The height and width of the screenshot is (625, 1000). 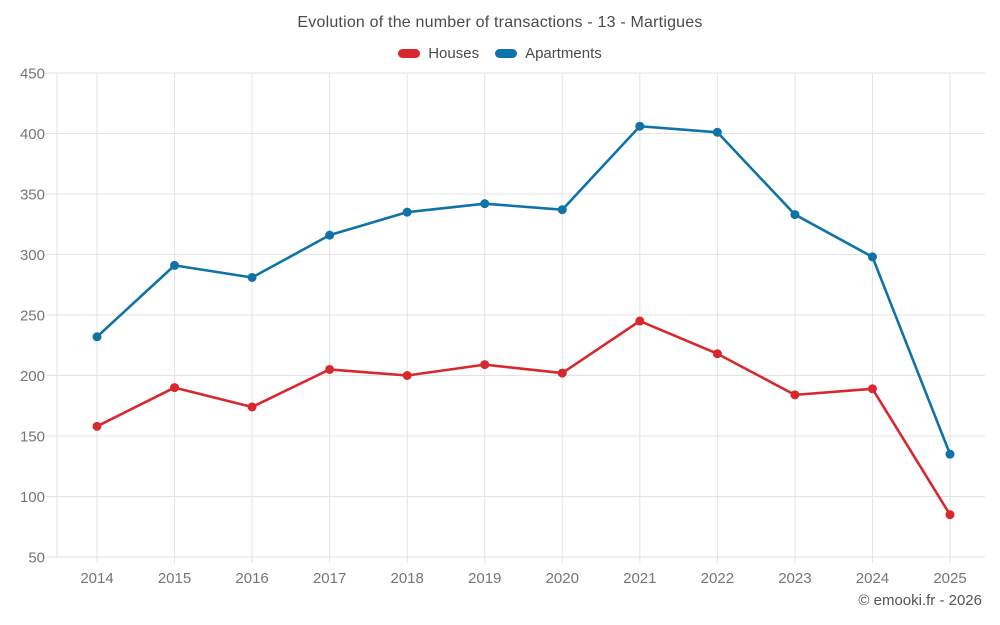 I want to click on svg-text: 2017, so click(x=329, y=578).